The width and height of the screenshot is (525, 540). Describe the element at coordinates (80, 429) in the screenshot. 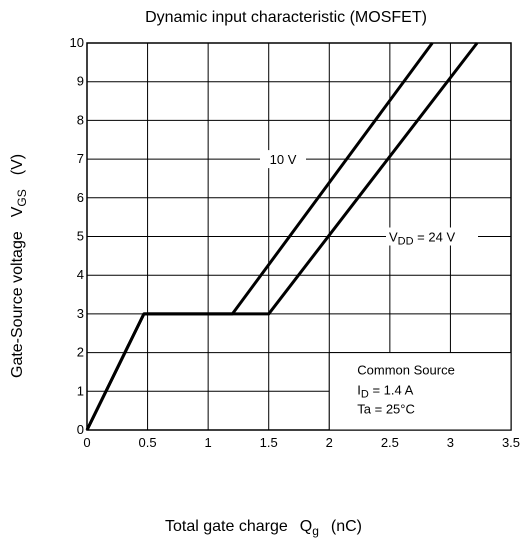

I see `y-tick-label-0: 0` at that location.